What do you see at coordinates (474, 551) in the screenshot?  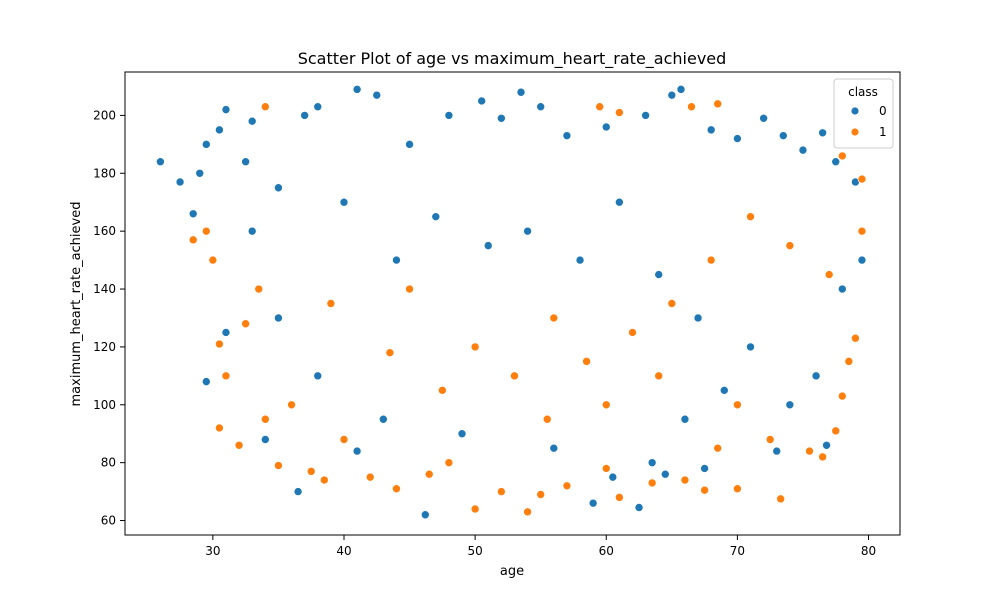 I see `x-tick-label: 50` at bounding box center [474, 551].